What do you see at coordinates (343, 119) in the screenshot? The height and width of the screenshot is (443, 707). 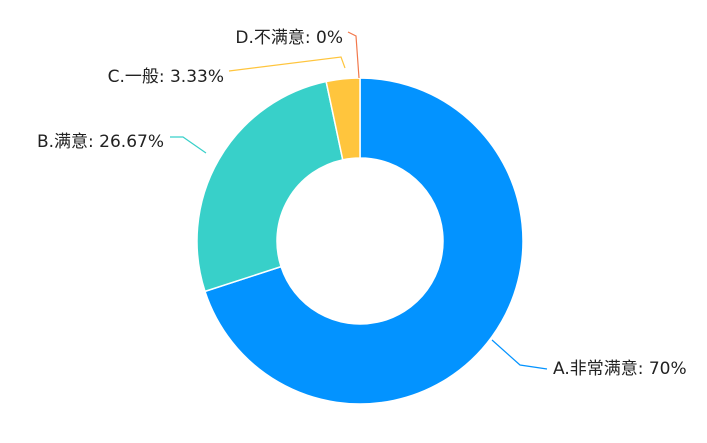 I see `slice-c` at bounding box center [343, 119].